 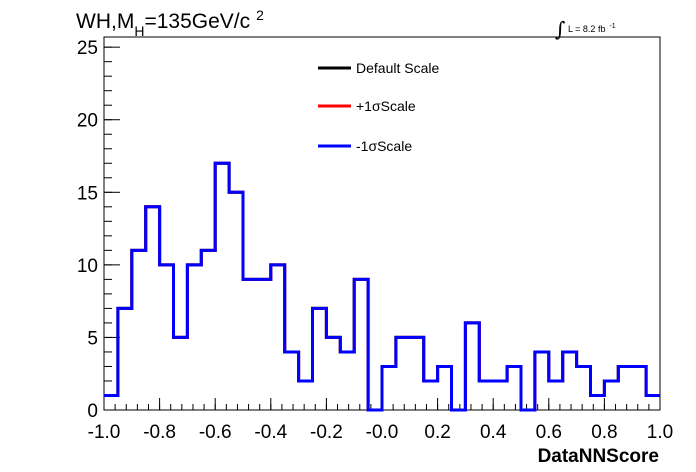 I want to click on x-tick-label: 0.6, so click(x=549, y=432).